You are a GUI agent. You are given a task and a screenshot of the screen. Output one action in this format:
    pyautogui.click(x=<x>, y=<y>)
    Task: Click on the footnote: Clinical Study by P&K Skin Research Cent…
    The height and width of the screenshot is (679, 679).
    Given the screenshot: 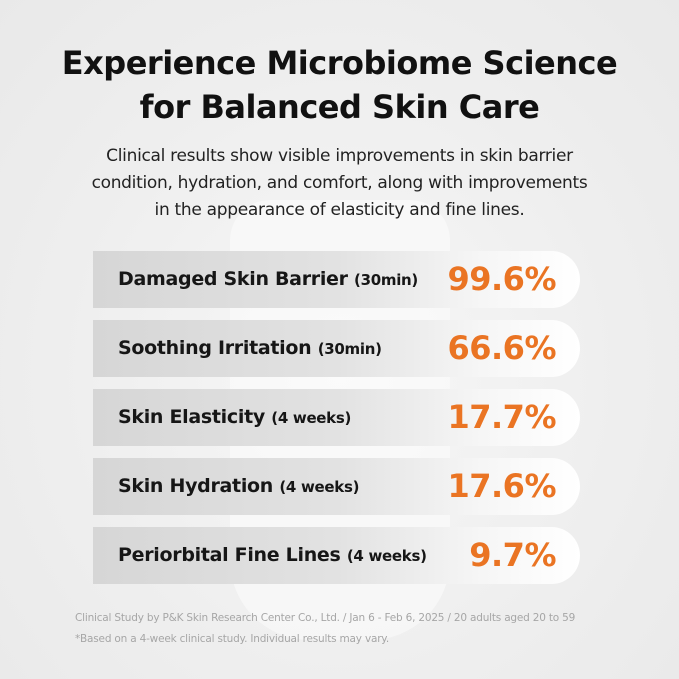 What is the action you would take?
    pyautogui.click(x=325, y=618)
    